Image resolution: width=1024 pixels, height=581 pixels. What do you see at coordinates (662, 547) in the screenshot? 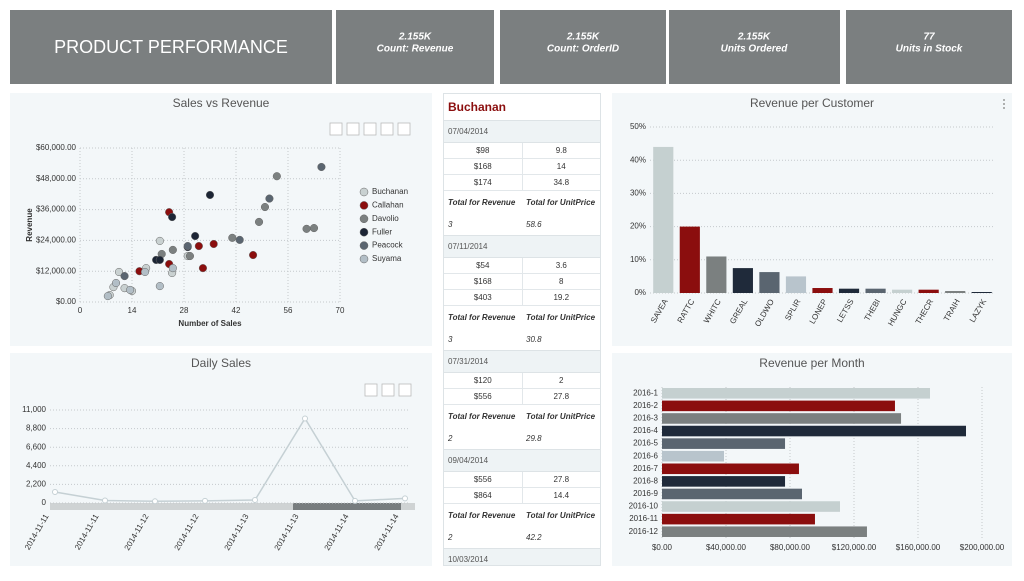
I see `x-tick-label: $0.00` at bounding box center [662, 547].